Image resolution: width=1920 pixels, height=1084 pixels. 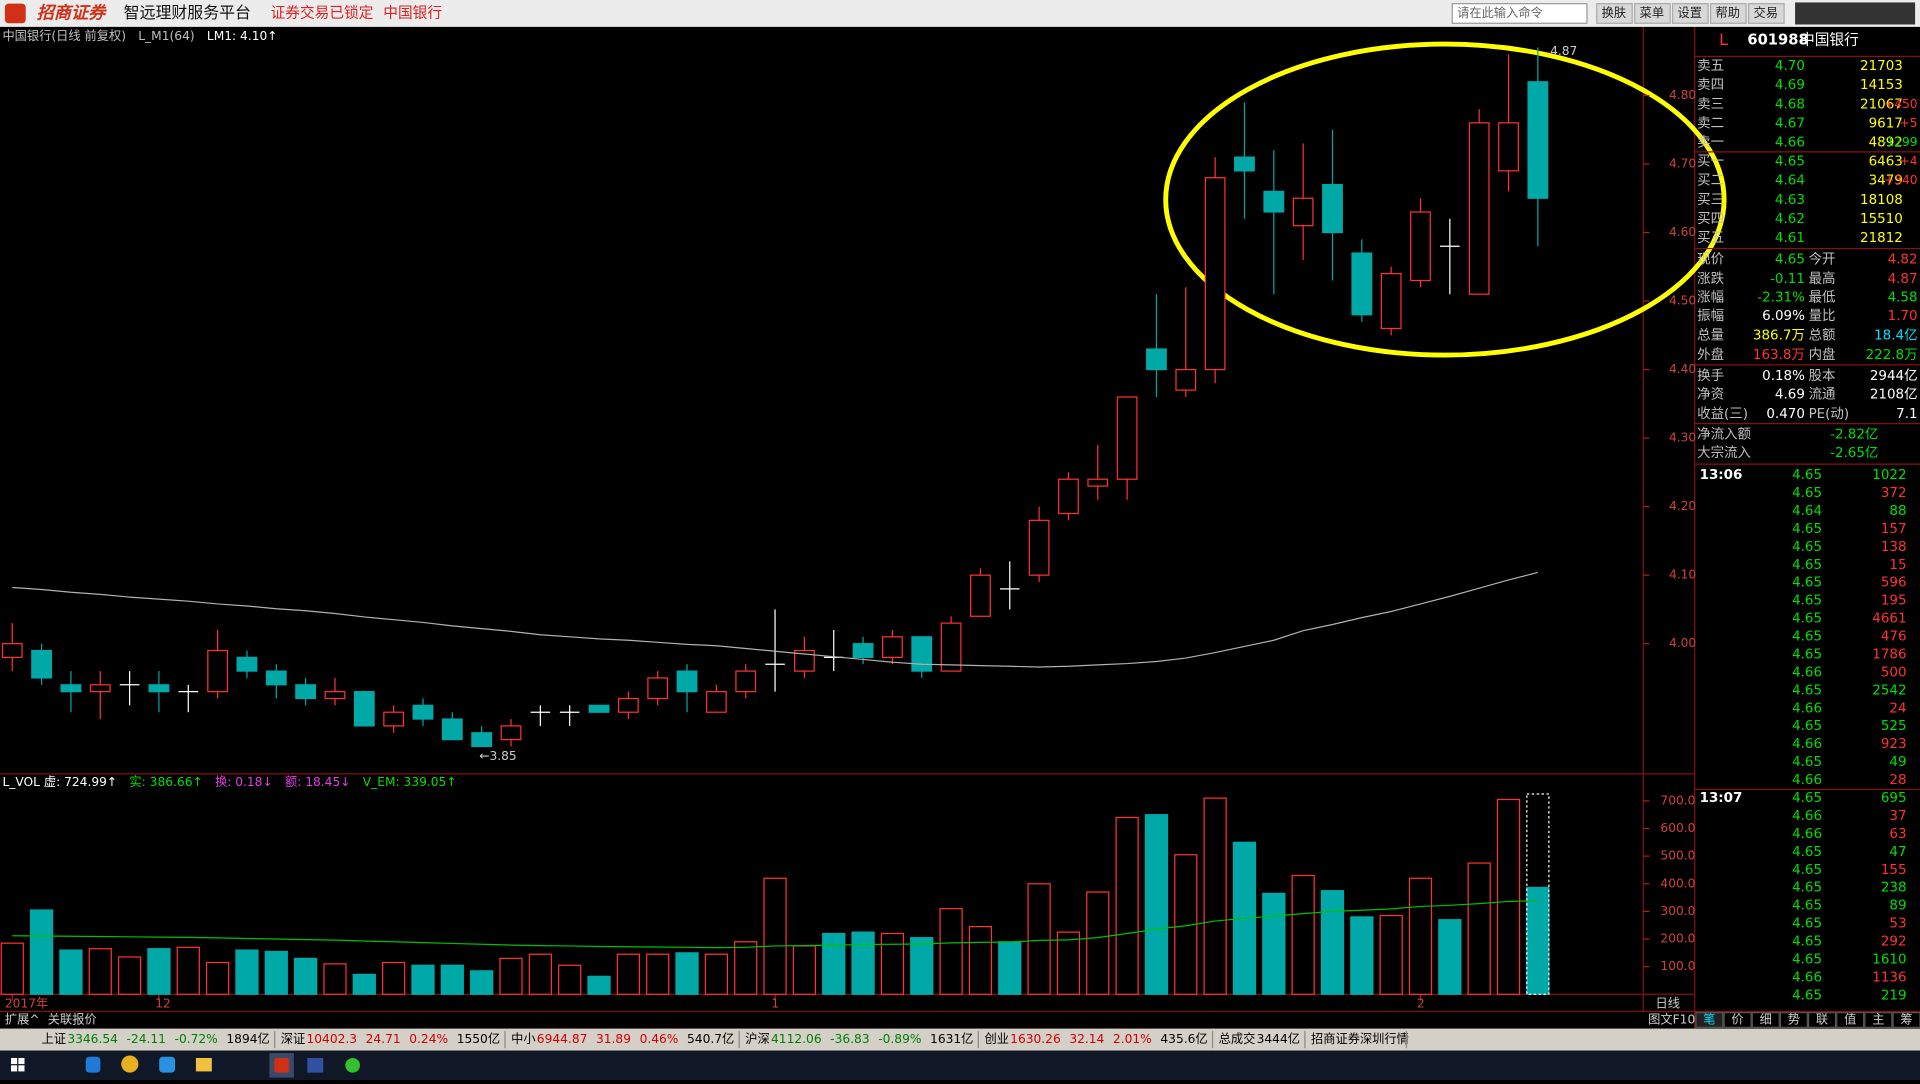 What do you see at coordinates (1897, 762) in the screenshot?
I see `tick-volume: 49` at bounding box center [1897, 762].